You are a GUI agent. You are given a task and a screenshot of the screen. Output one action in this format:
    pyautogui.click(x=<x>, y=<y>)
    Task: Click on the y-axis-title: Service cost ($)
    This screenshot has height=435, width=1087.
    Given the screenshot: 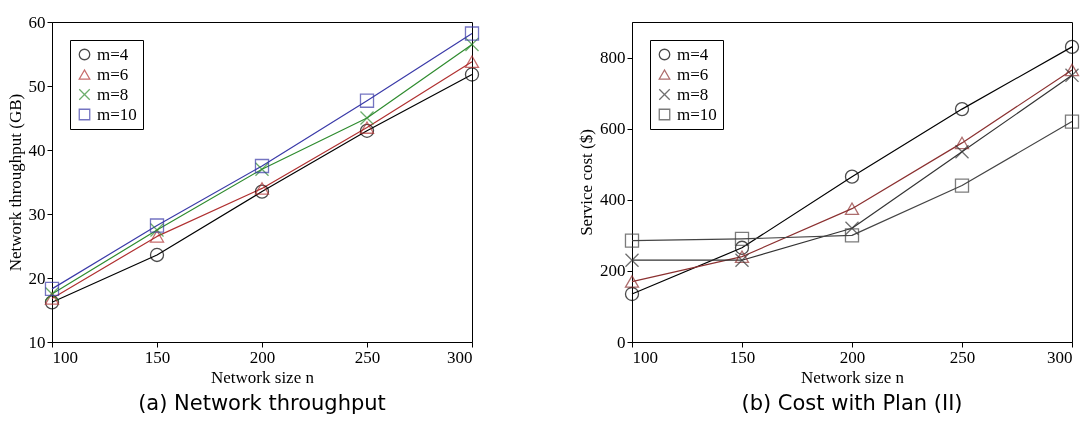 What is the action you would take?
    pyautogui.click(x=586, y=182)
    